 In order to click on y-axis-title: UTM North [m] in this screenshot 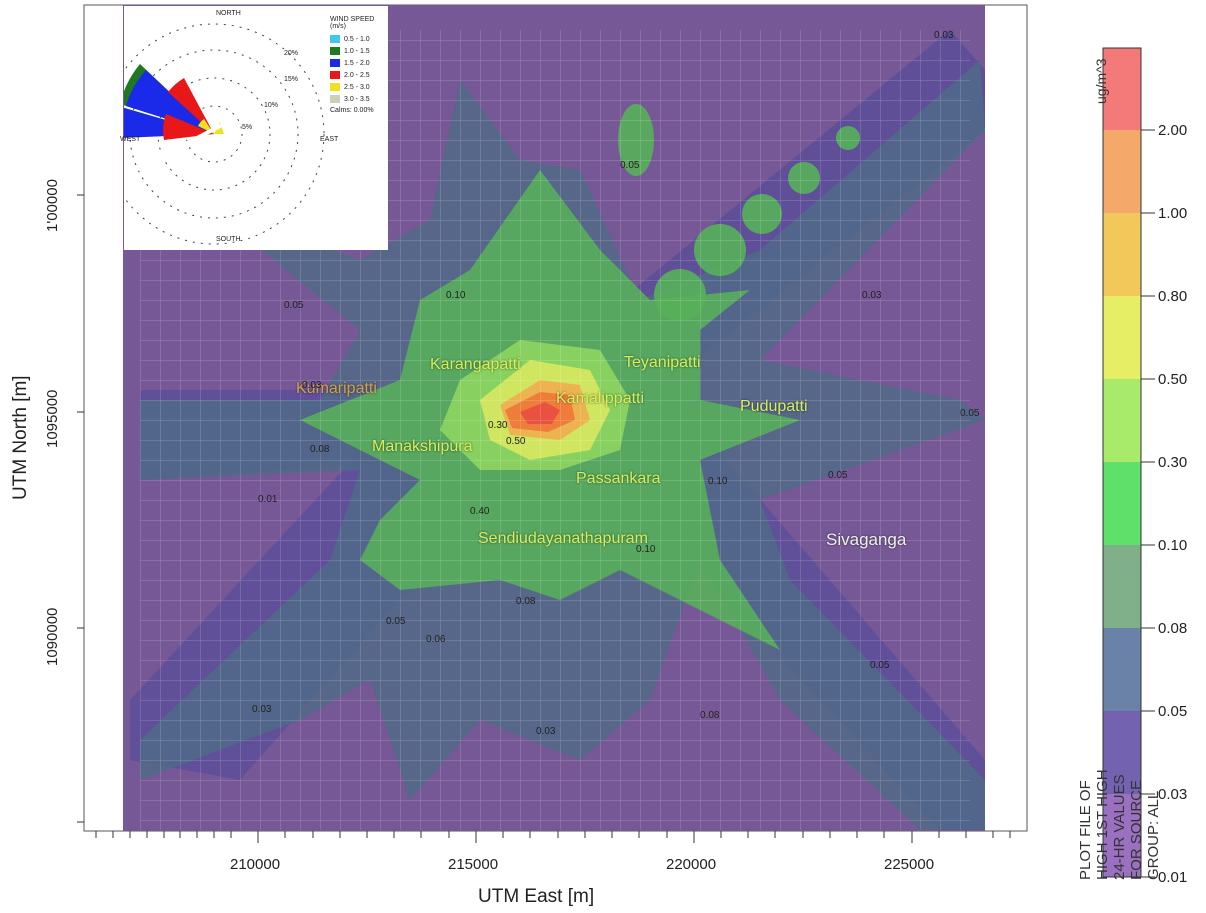, I will do `click(20, 437)`.